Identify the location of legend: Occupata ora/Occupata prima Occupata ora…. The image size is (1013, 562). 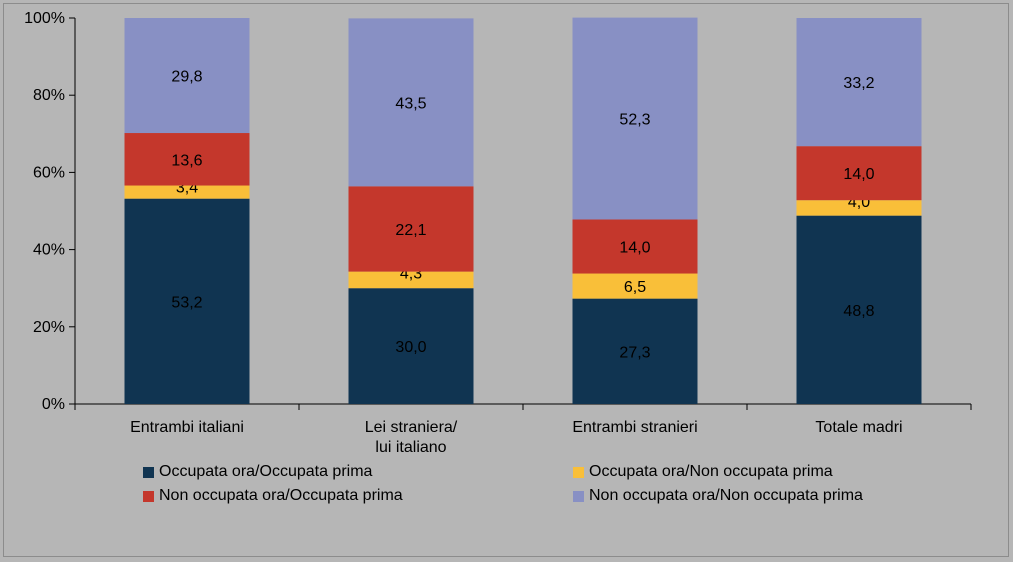
(523, 484).